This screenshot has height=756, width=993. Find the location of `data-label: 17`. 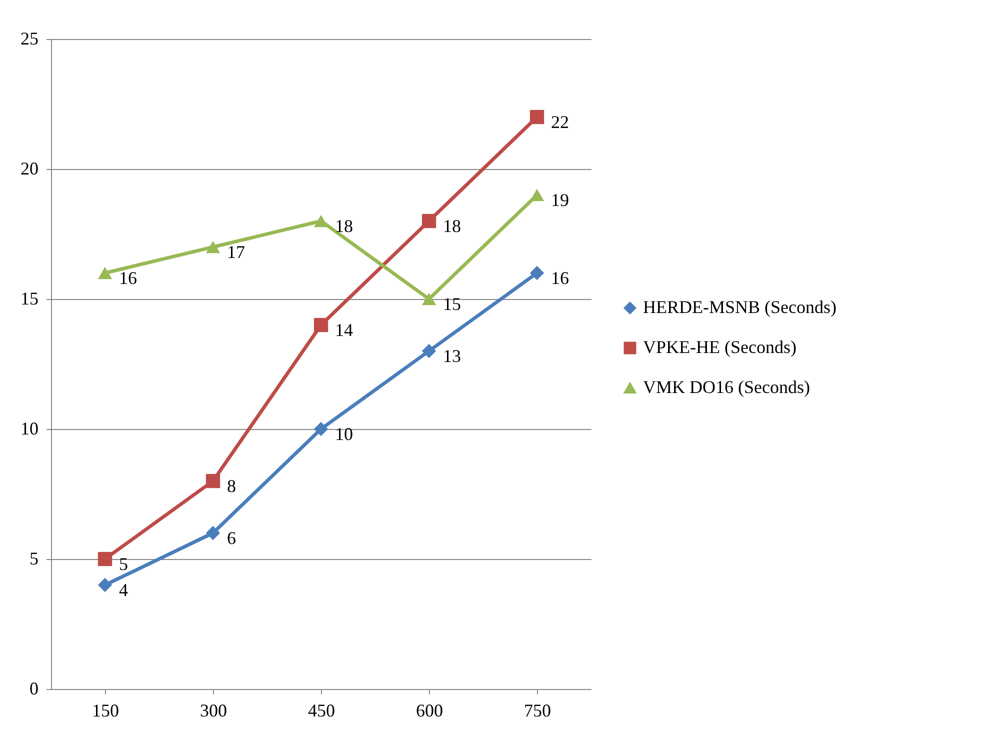

data-label: 17 is located at coordinates (236, 252).